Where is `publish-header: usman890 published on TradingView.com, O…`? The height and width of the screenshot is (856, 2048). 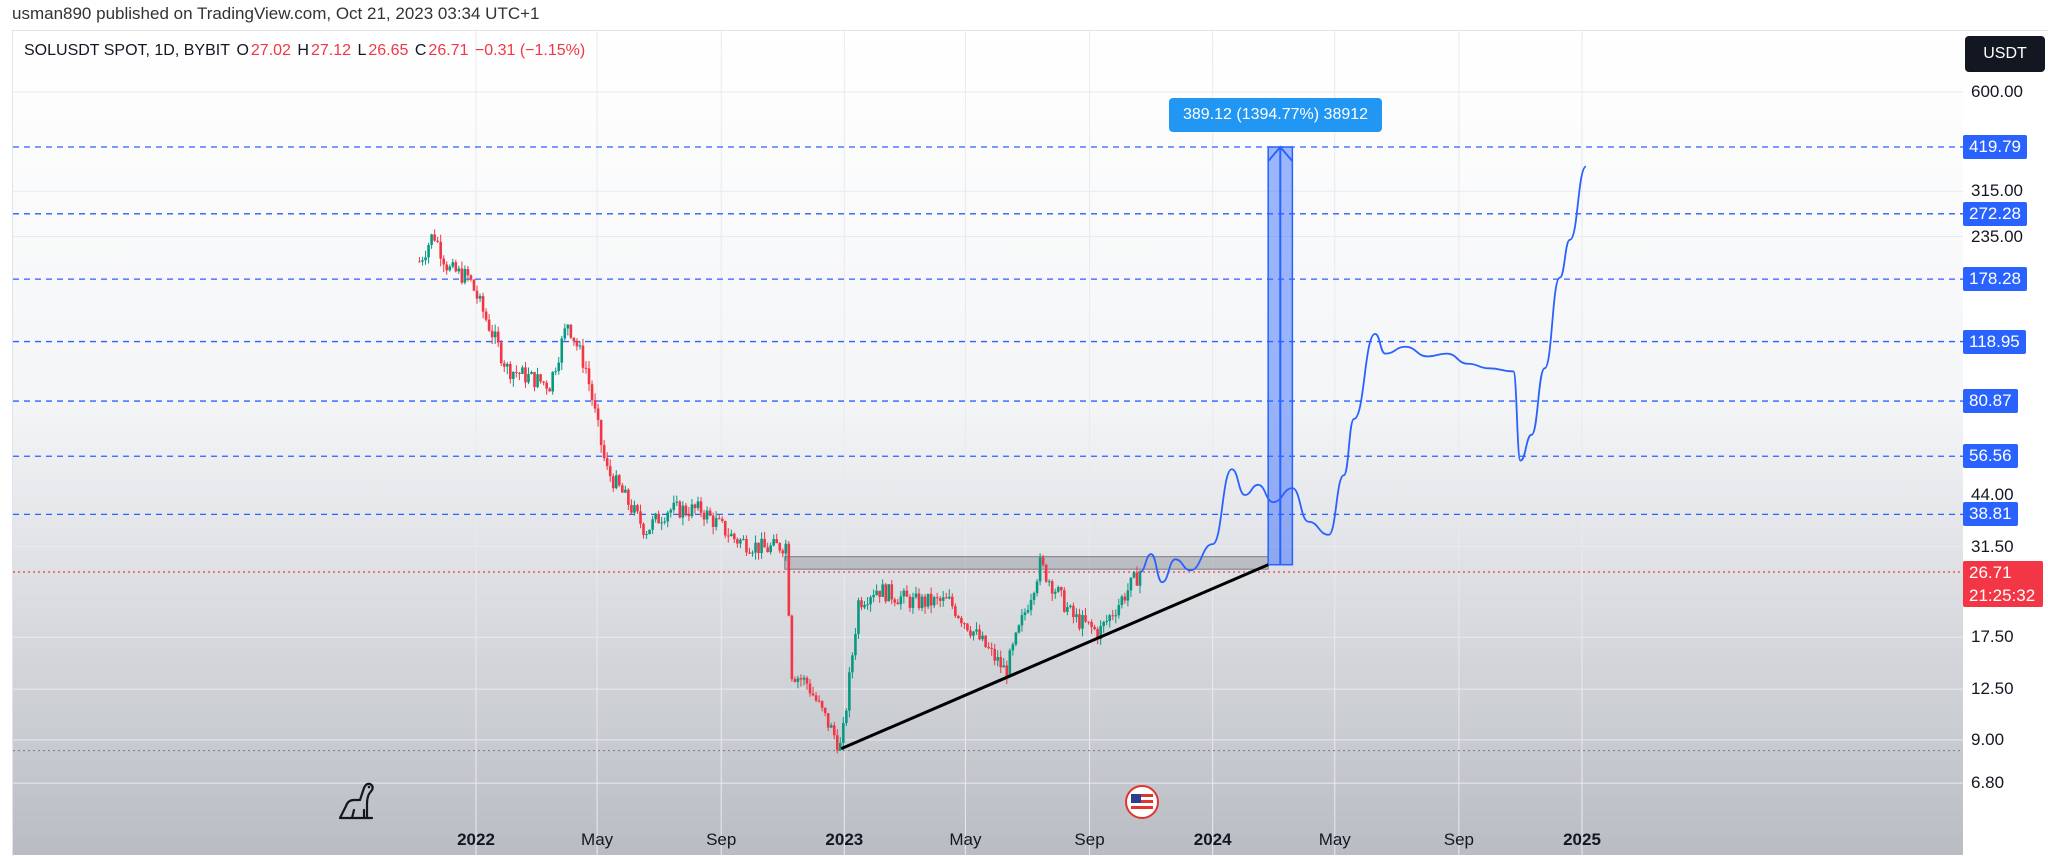
publish-header: usman890 published on TradingView.com, O… is located at coordinates (276, 13).